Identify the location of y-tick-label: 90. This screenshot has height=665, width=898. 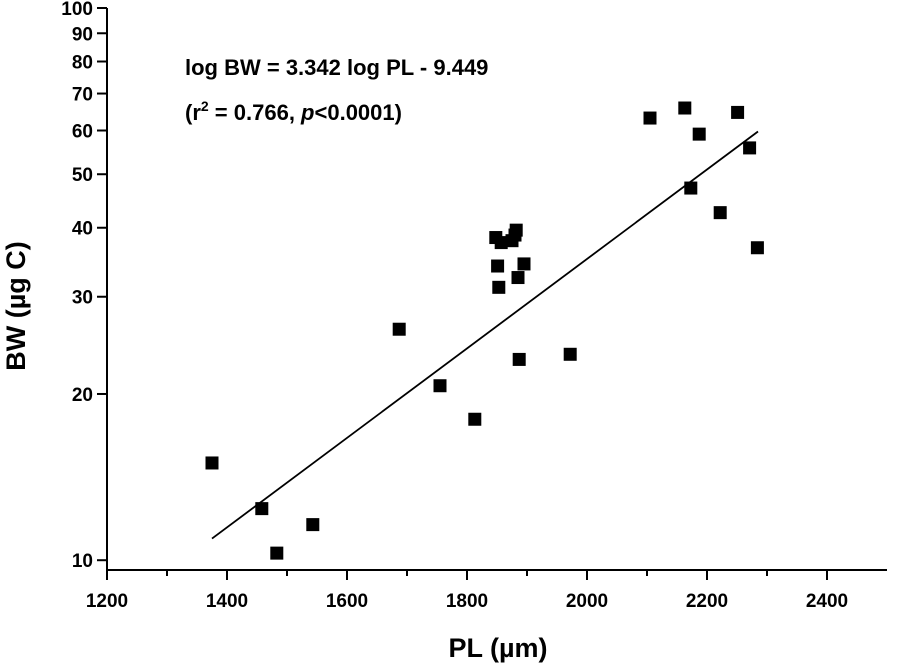
(82, 34).